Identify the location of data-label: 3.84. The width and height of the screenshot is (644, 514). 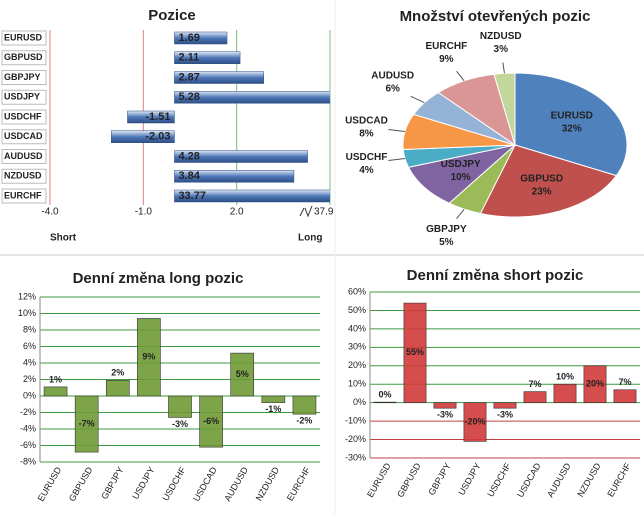
(189, 176).